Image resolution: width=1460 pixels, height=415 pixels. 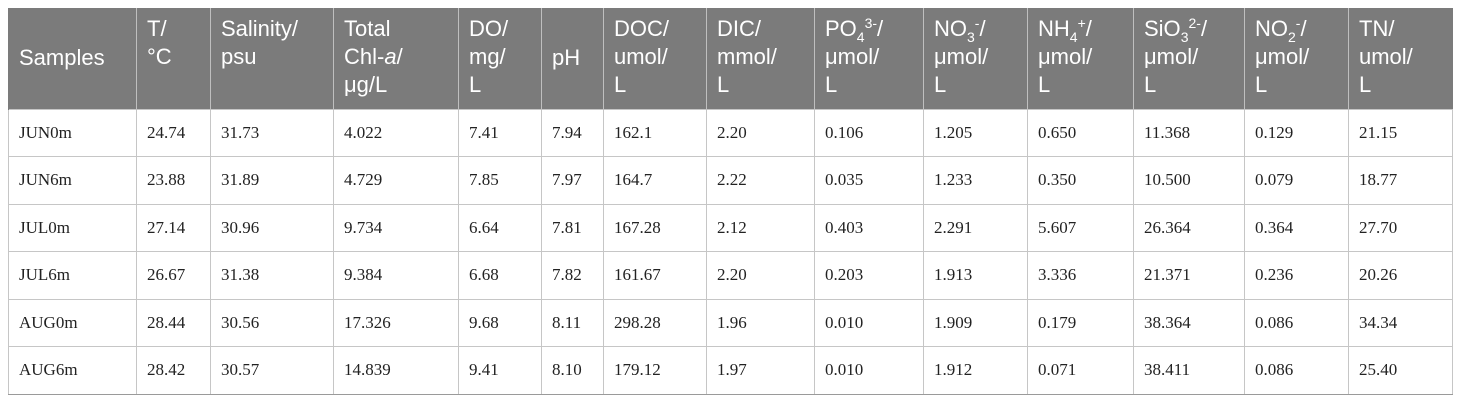 What do you see at coordinates (572, 370) in the screenshot?
I see `table-cell: 8.10` at bounding box center [572, 370].